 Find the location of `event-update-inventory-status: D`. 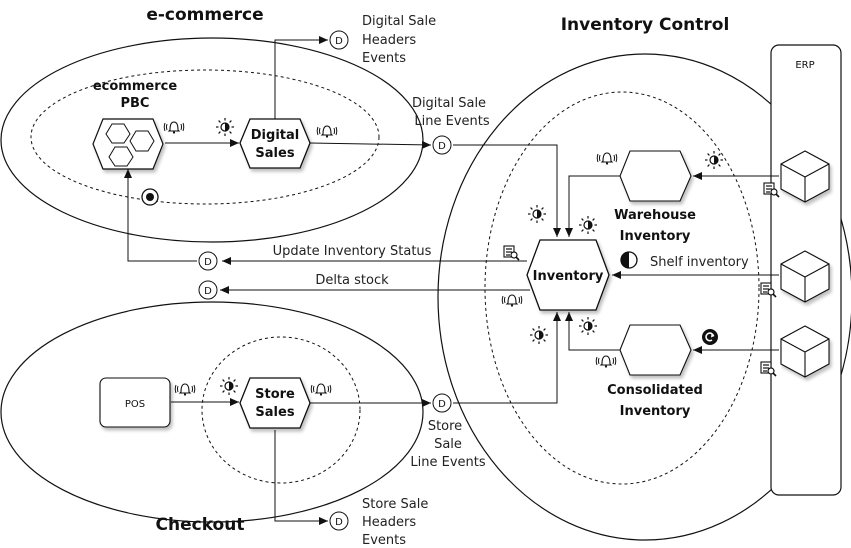

event-update-inventory-status: D is located at coordinates (208, 261).